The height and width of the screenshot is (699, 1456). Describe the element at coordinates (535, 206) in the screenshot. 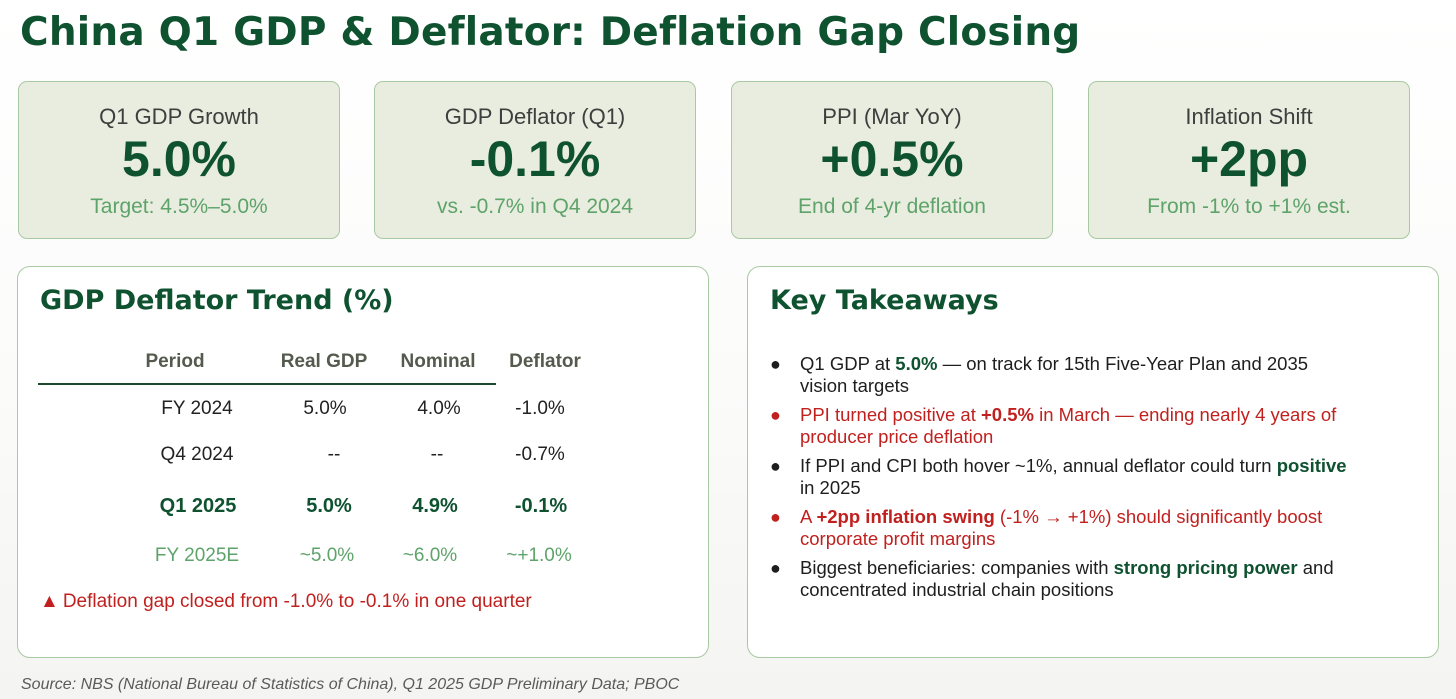

I see `kpi-subtext: vs. -0.7% in Q4 2024` at that location.